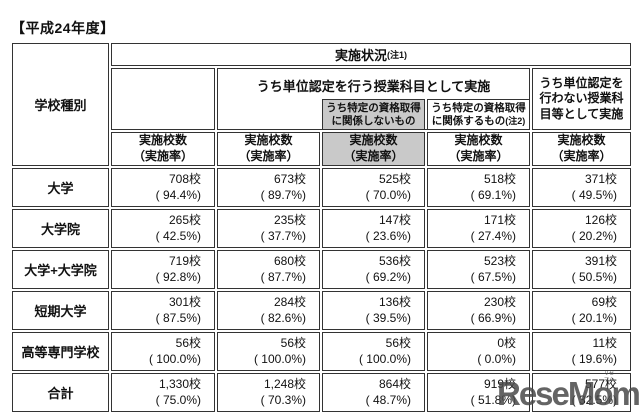 This screenshot has height=417, width=640. I want to click on cell-total: 301校( 87.5%), so click(163, 310).